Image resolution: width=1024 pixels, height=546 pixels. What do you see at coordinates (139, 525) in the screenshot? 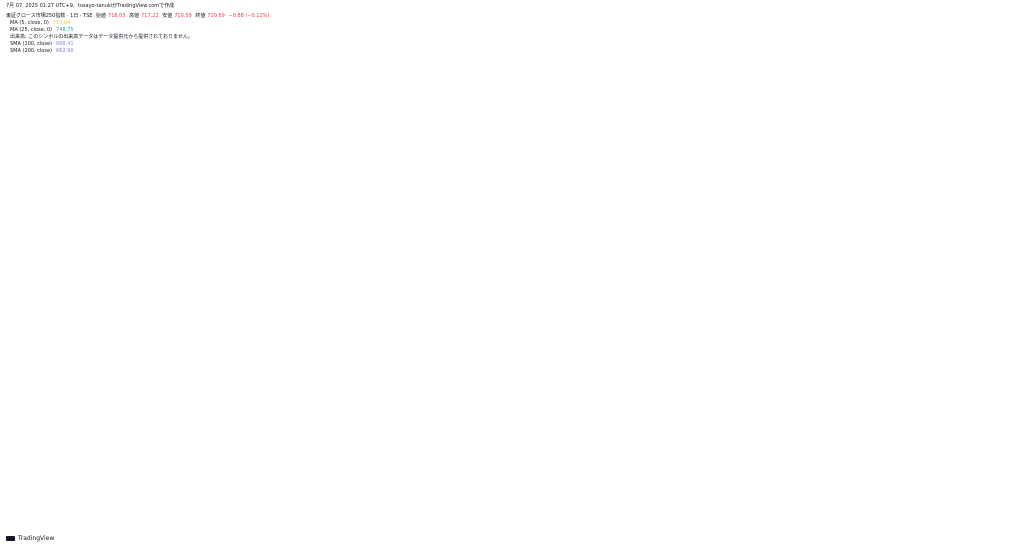
I see `x-tick-label: 12` at bounding box center [139, 525].